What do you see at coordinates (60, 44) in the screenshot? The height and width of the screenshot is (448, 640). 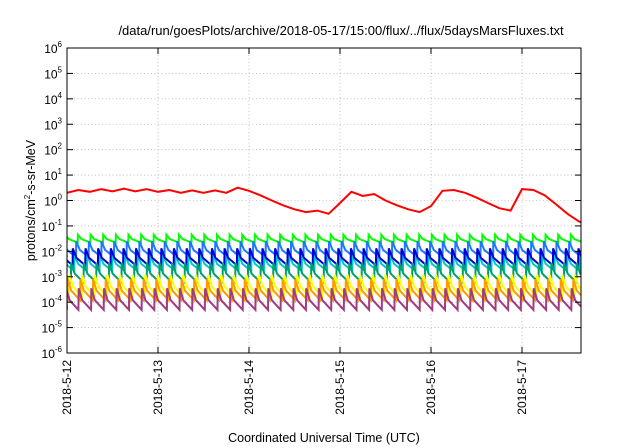 I see `y-tick-label-exp: 6` at bounding box center [60, 44].